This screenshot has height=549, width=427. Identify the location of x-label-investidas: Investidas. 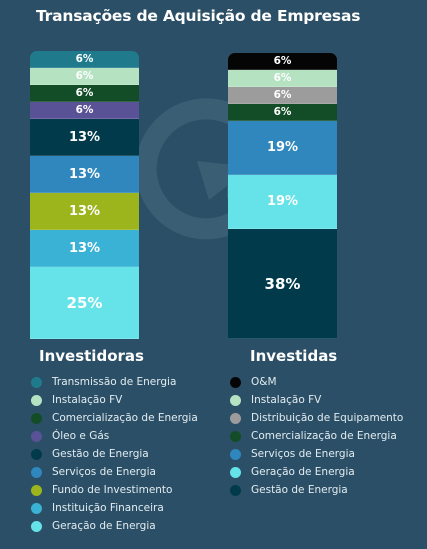
(294, 356).